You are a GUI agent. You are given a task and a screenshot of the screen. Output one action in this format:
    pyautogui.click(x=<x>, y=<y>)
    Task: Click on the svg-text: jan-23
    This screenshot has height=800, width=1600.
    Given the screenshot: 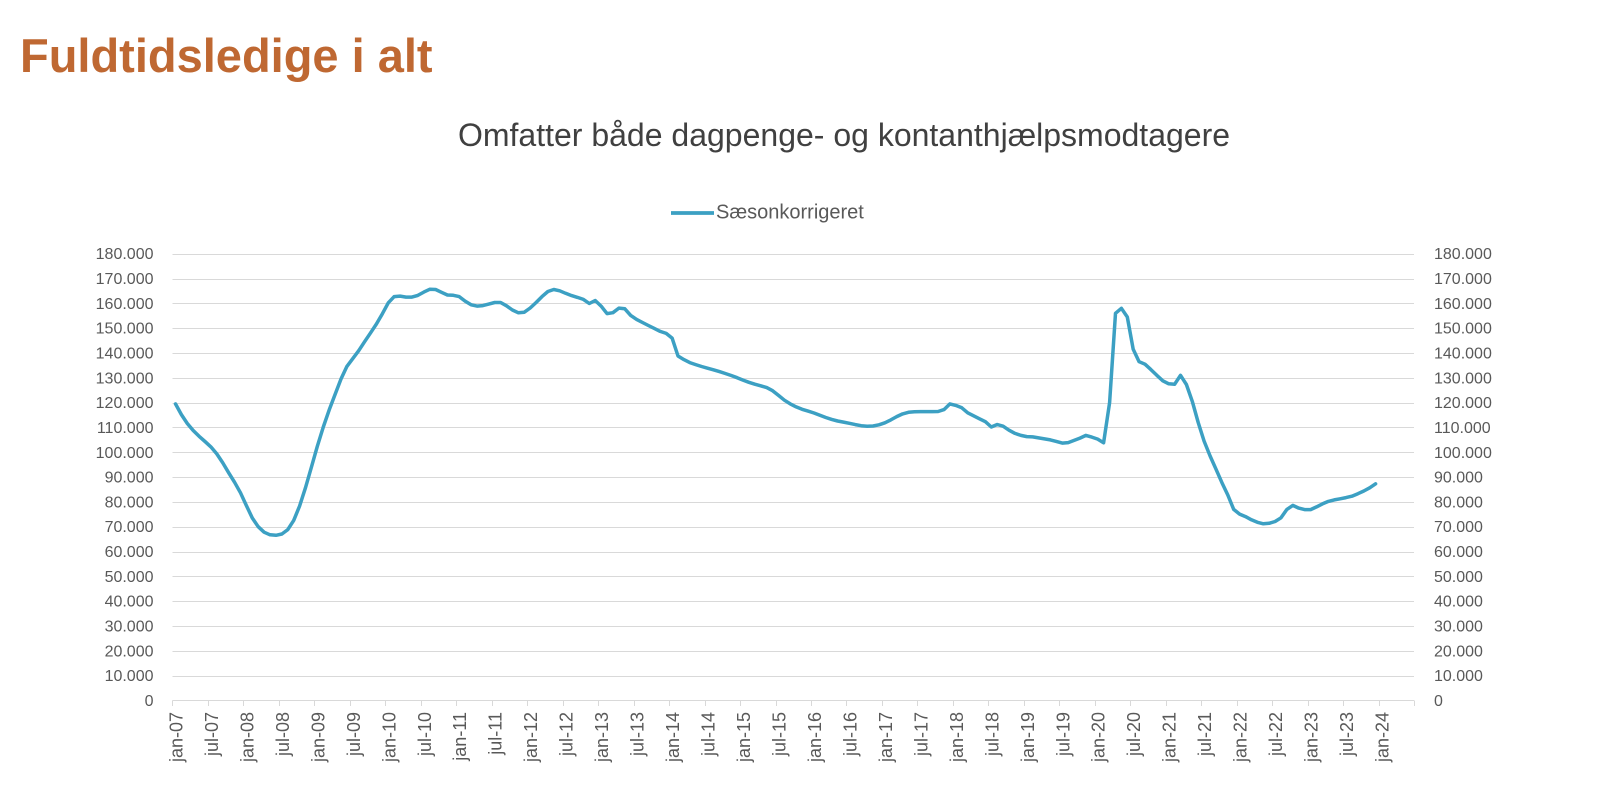 What is the action you would take?
    pyautogui.click(x=1312, y=737)
    